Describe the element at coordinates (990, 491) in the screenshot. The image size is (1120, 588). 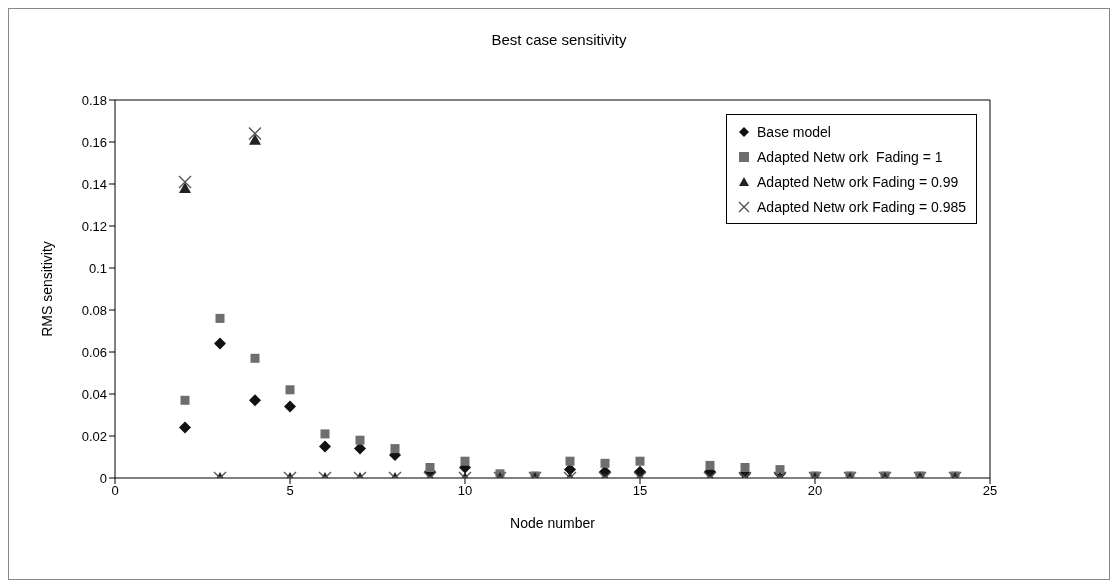
I see `x-tick-label: 25` at that location.